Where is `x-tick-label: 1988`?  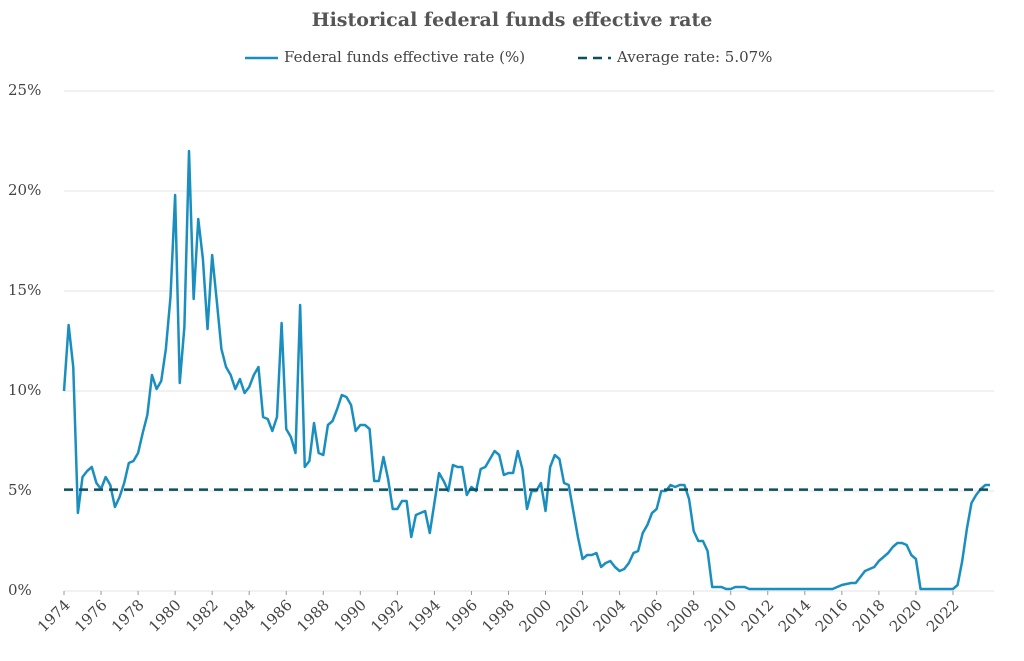
x-tick-label: 1988 is located at coordinates (313, 616).